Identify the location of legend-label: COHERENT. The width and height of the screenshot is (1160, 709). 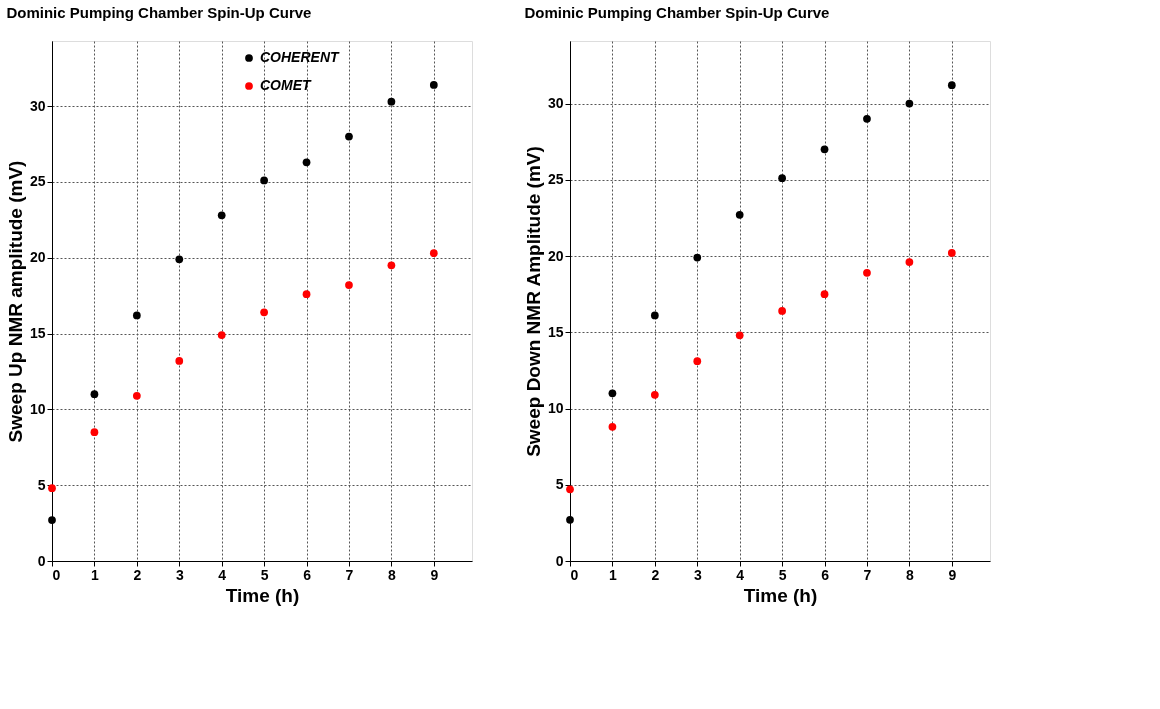
(300, 57).